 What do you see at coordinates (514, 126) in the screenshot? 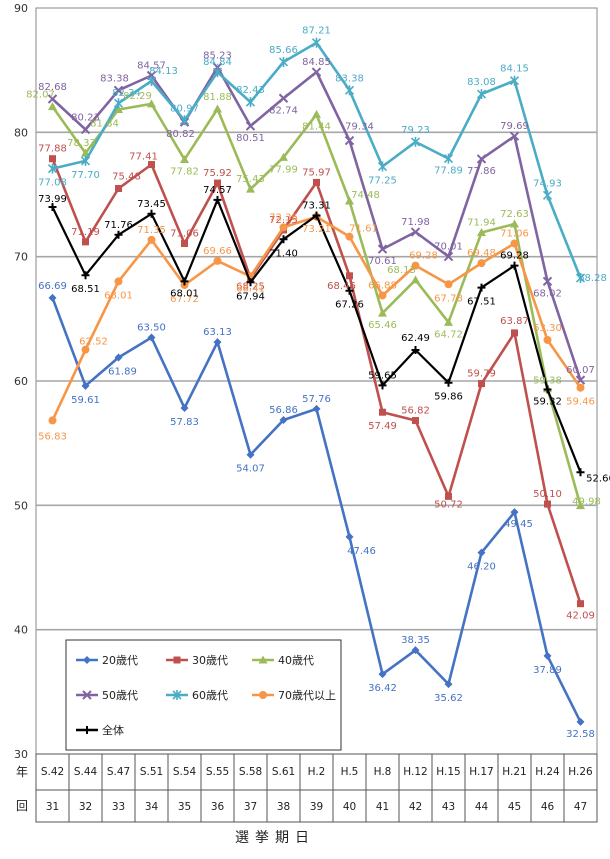
I see `data-label: 79.69` at bounding box center [514, 126].